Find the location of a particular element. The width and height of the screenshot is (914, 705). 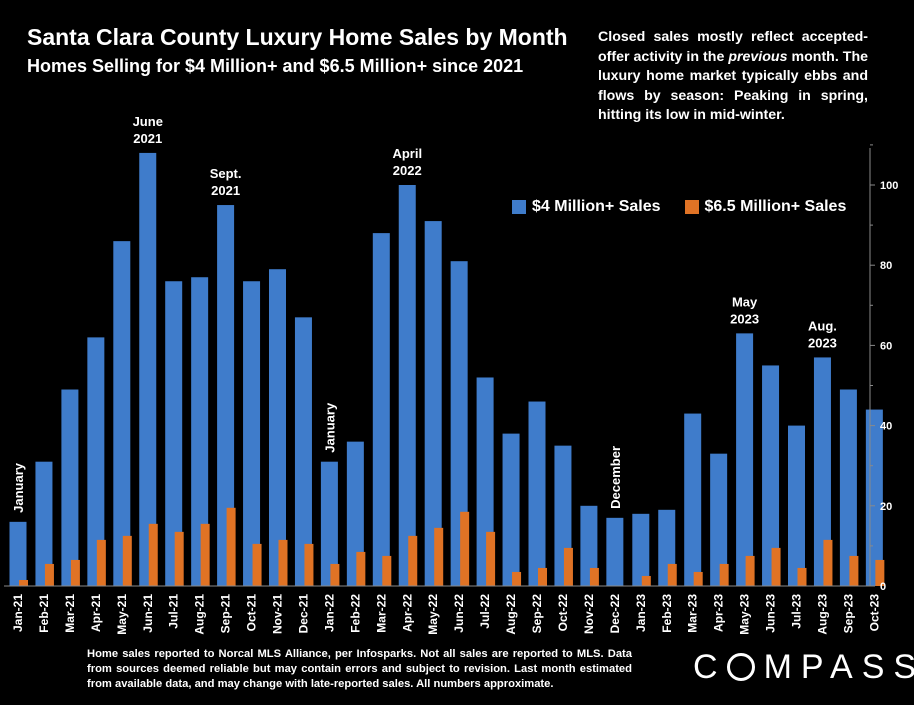

x-tick-label-Mar-22: Mar-22 is located at coordinates (381, 613).